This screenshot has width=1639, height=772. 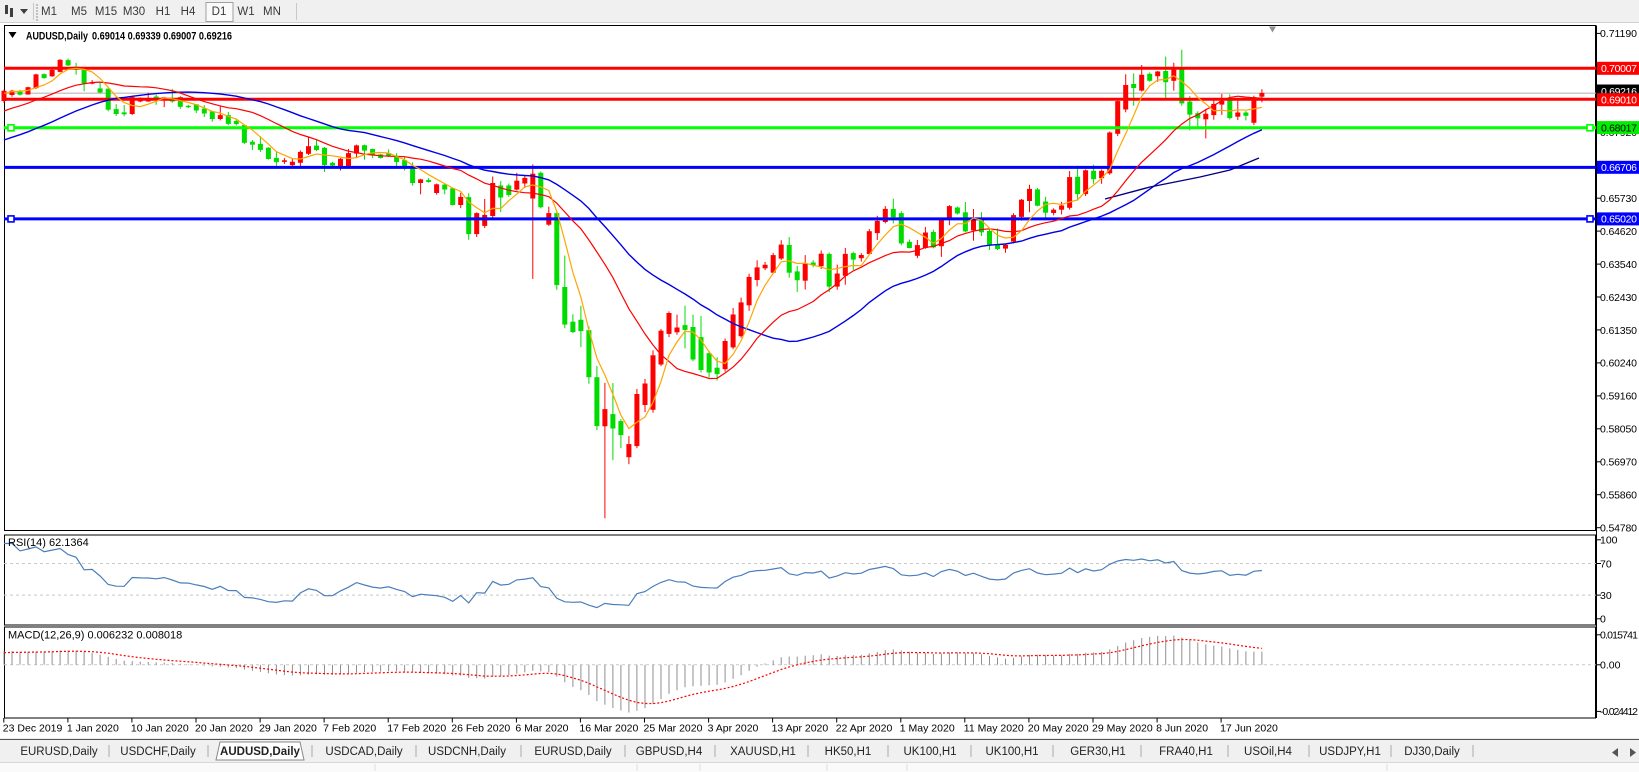 I want to click on svg-text: 1 May 2020, so click(x=927, y=729).